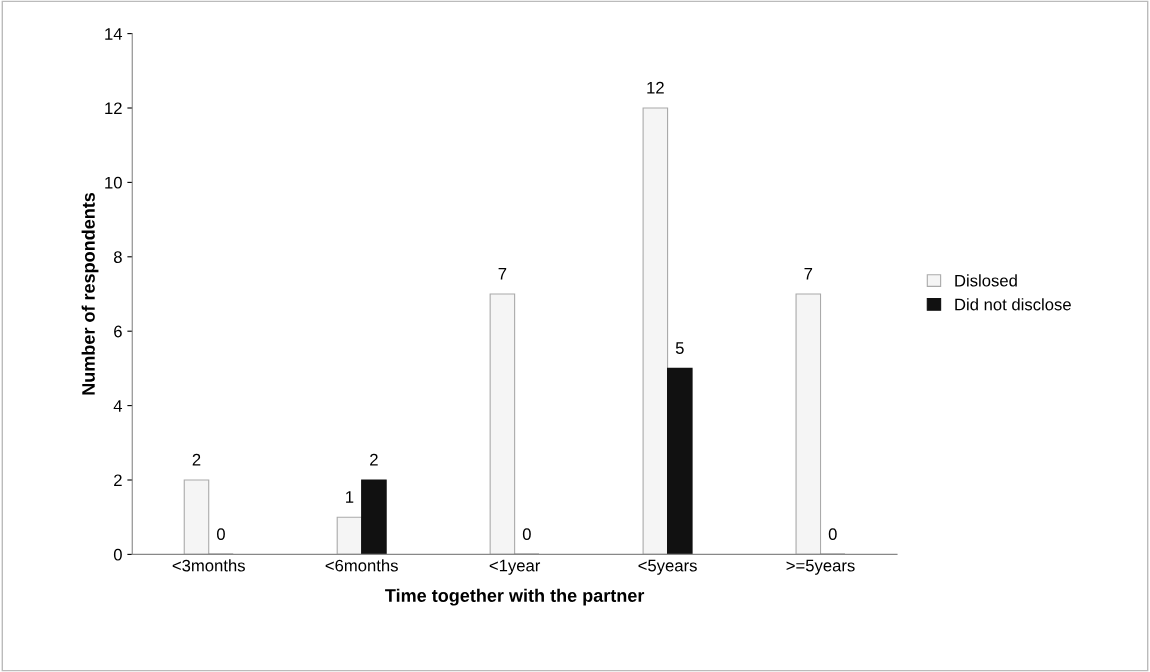 This screenshot has width=1150, height=672. What do you see at coordinates (515, 567) in the screenshot?
I see `x-tick-label: <1year` at bounding box center [515, 567].